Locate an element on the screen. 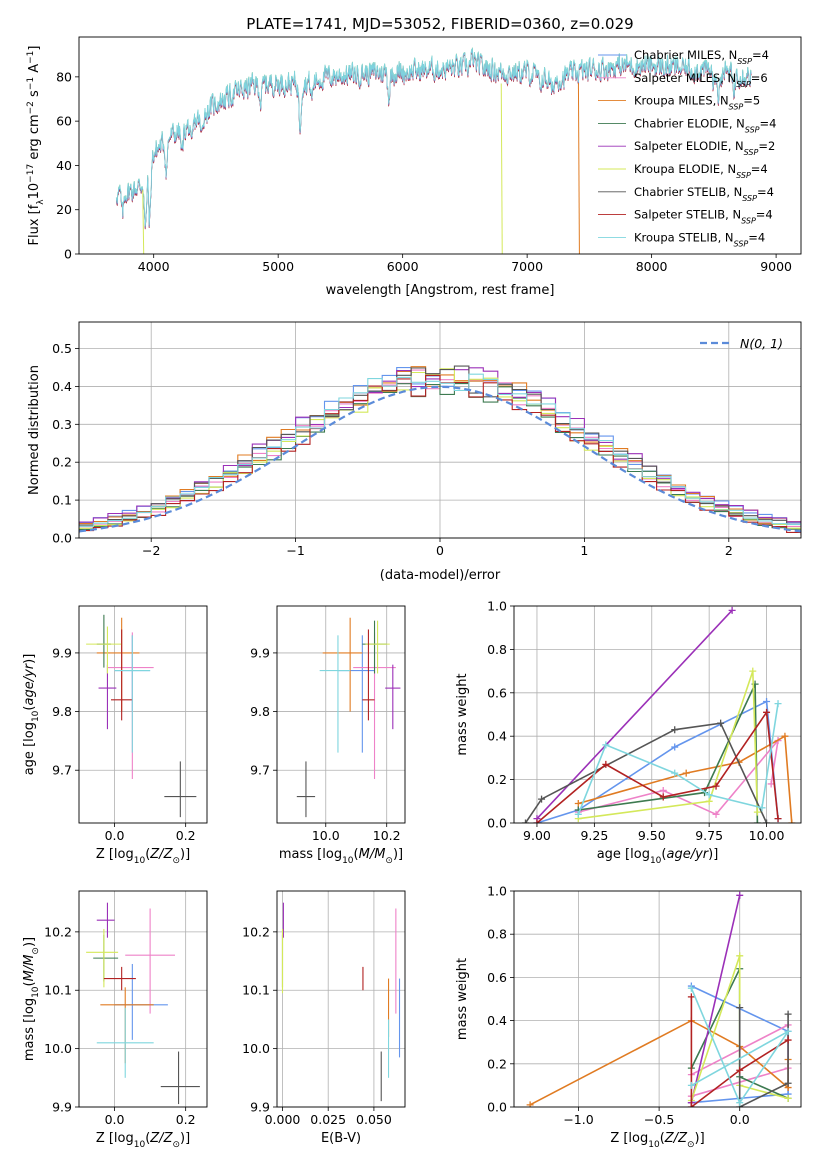  mass-vs-ebv-panel: 0.000 0.025 0.050 9.9 10.0 10.1 10.2 E(B-V) is located at coordinates (324, 1018).